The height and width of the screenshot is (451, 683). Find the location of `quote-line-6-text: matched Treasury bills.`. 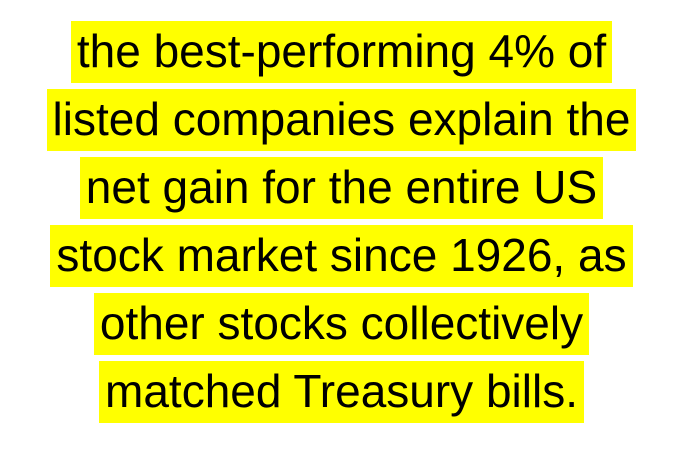

quote-line-6-text: matched Treasury bills. is located at coordinates (341, 392).